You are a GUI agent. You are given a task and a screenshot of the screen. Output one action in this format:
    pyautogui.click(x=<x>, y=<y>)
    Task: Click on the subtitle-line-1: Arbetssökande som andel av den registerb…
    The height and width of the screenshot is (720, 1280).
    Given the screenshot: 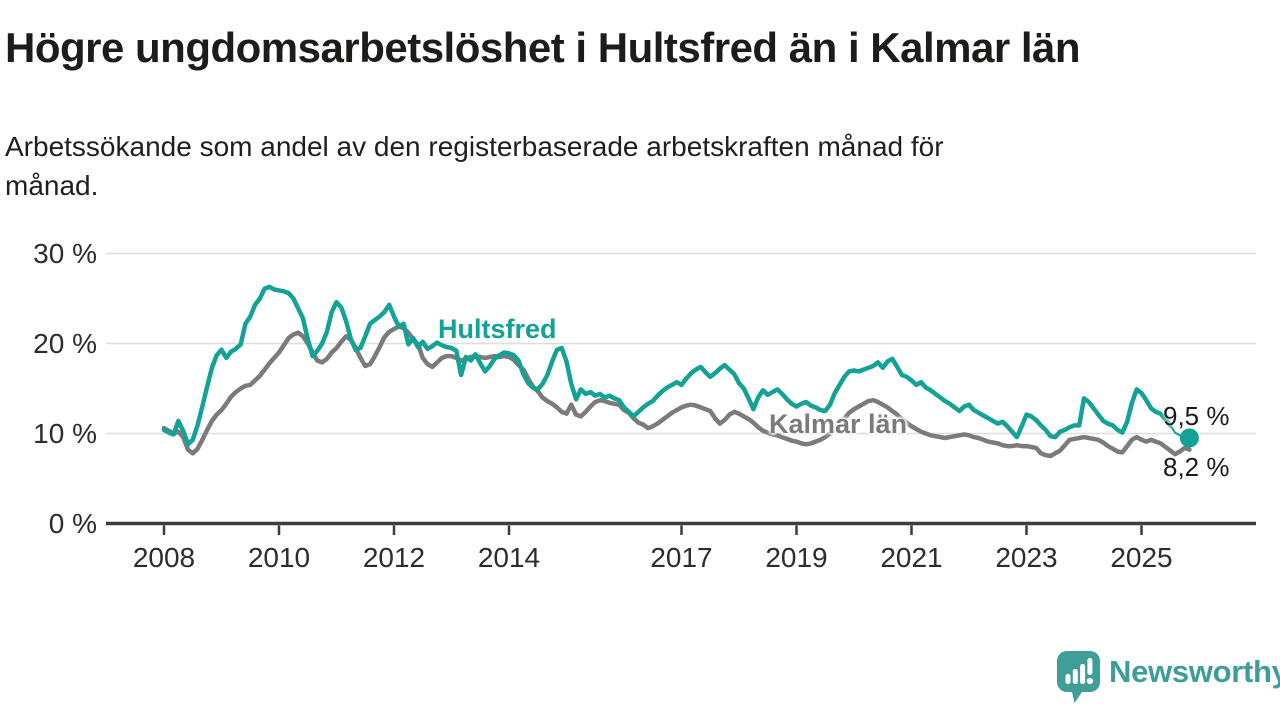 What is the action you would take?
    pyautogui.click(x=474, y=146)
    